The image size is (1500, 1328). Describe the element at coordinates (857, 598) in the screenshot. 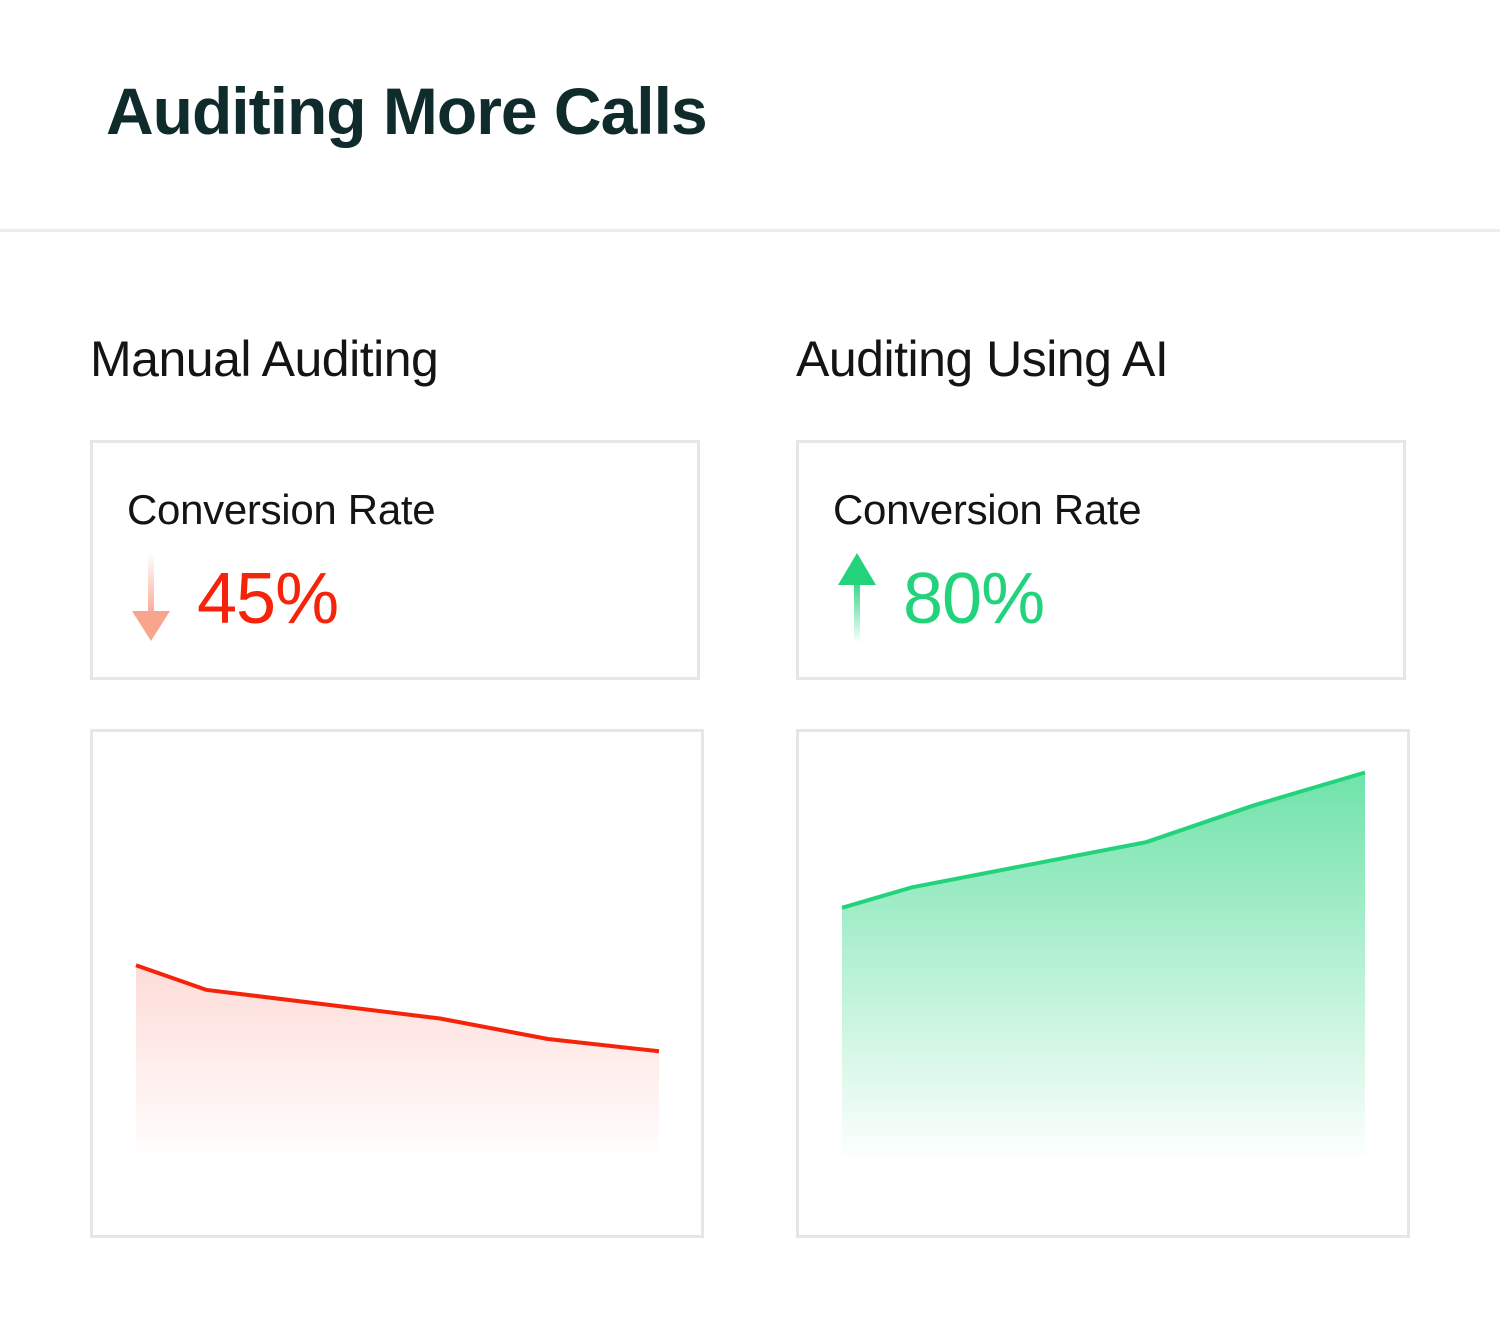

I see `arrow-up-icon` at that location.